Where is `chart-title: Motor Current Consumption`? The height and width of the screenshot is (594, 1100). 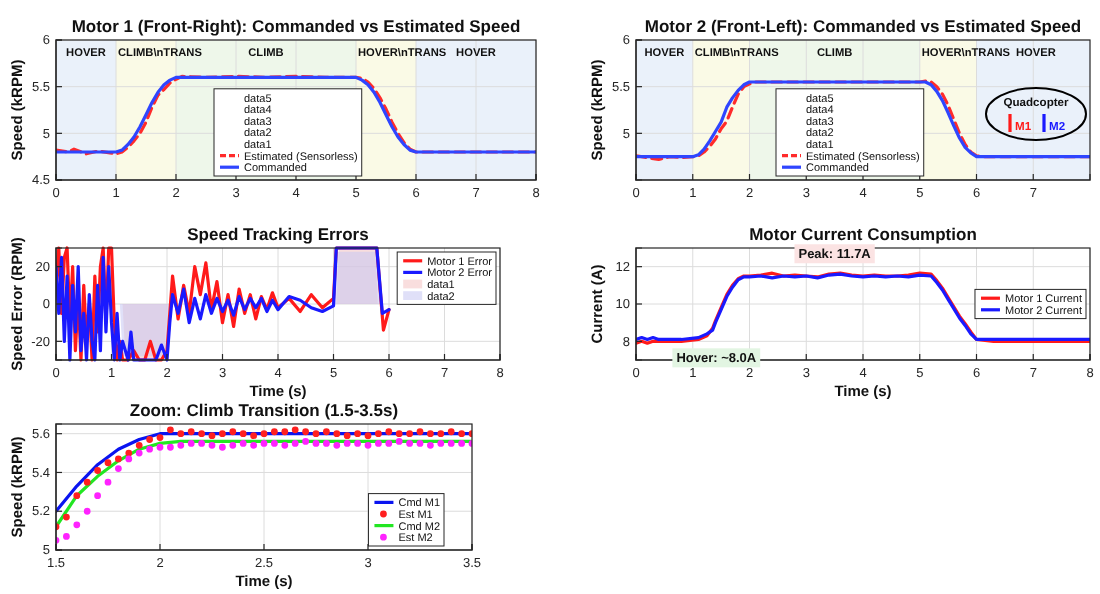
chart-title: Motor Current Consumption is located at coordinates (863, 234).